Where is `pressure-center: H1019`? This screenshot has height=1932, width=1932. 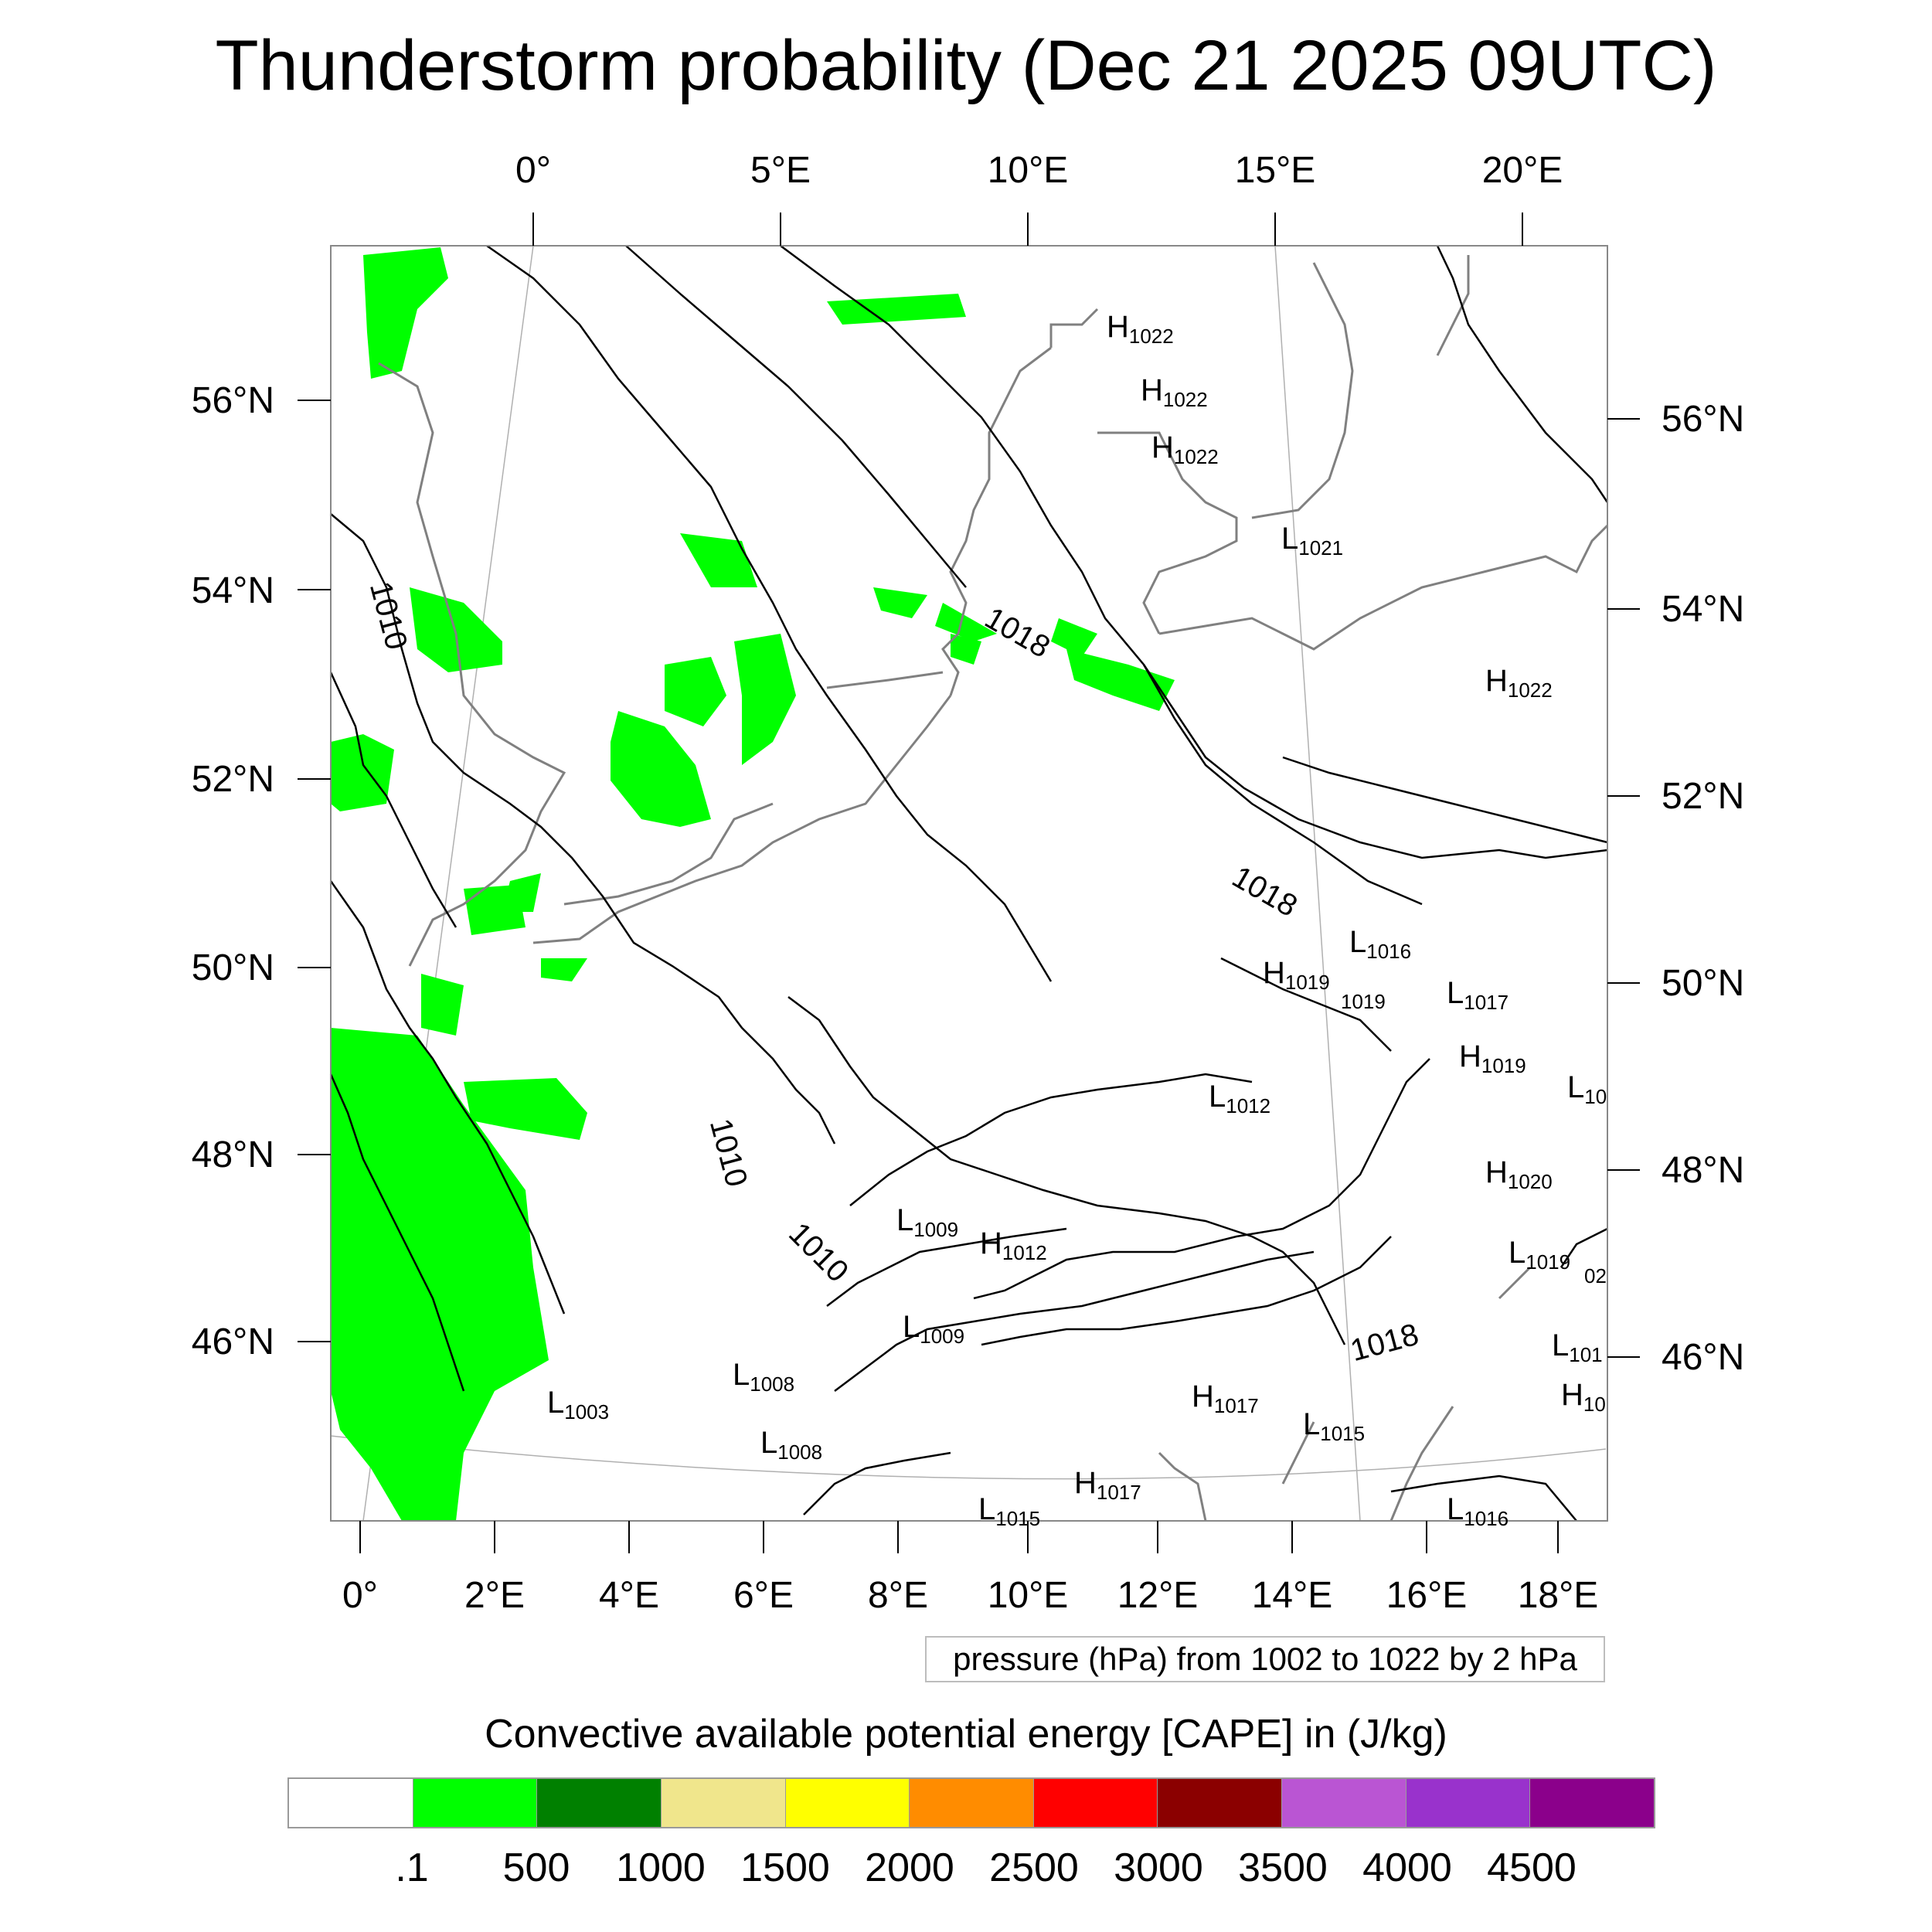 pressure-center: H1019 is located at coordinates (1297, 975).